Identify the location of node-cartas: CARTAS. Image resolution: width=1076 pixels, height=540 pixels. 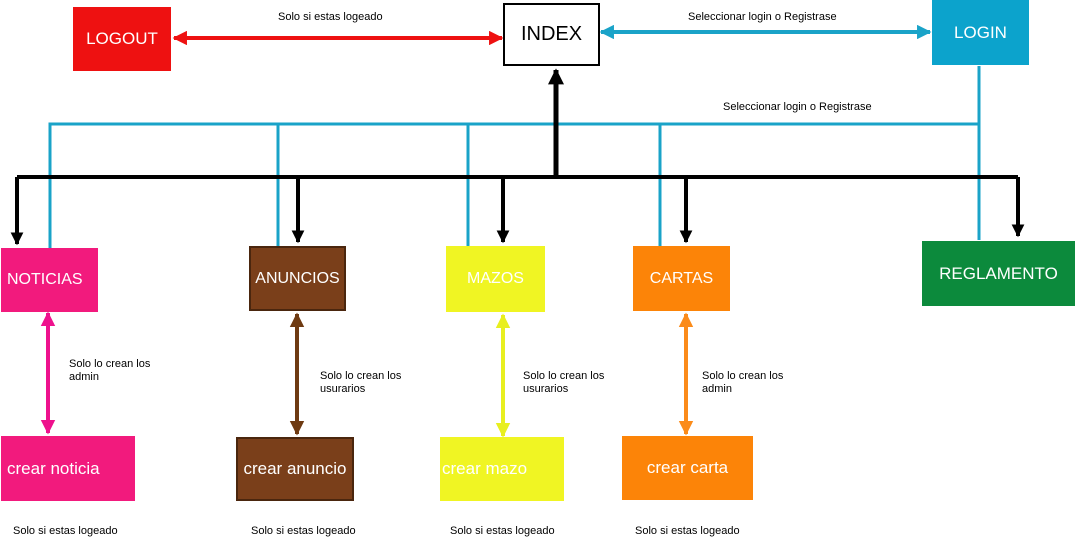
(681, 278).